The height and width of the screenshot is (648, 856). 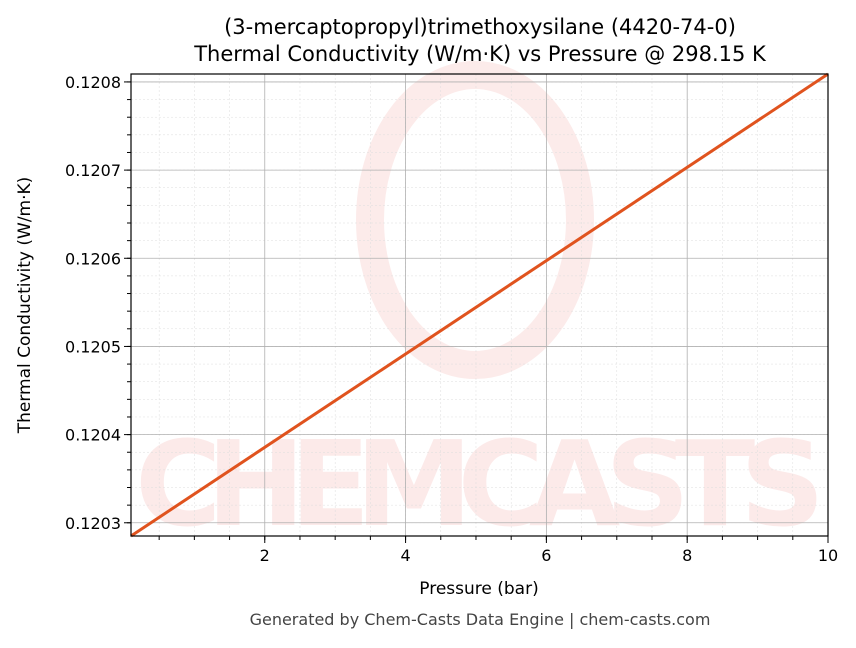 I want to click on y-tick-label: 0.1204, so click(x=93, y=435).